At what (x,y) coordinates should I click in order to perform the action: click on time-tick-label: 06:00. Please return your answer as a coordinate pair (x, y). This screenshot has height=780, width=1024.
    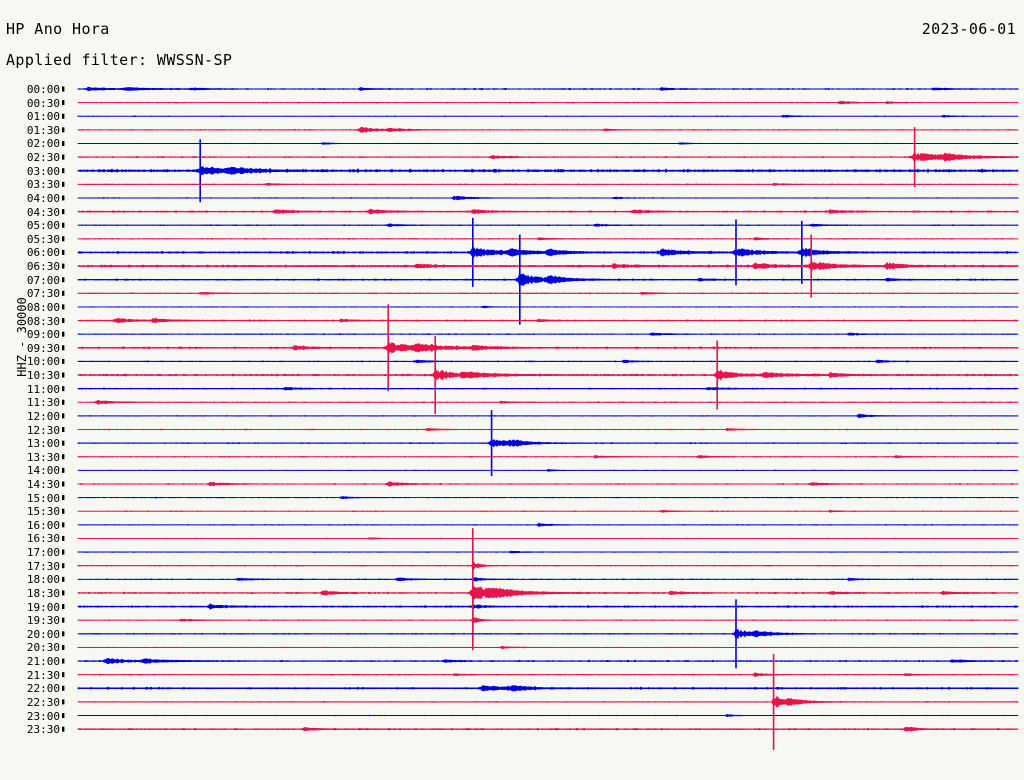
    Looking at the image, I should click on (43, 253).